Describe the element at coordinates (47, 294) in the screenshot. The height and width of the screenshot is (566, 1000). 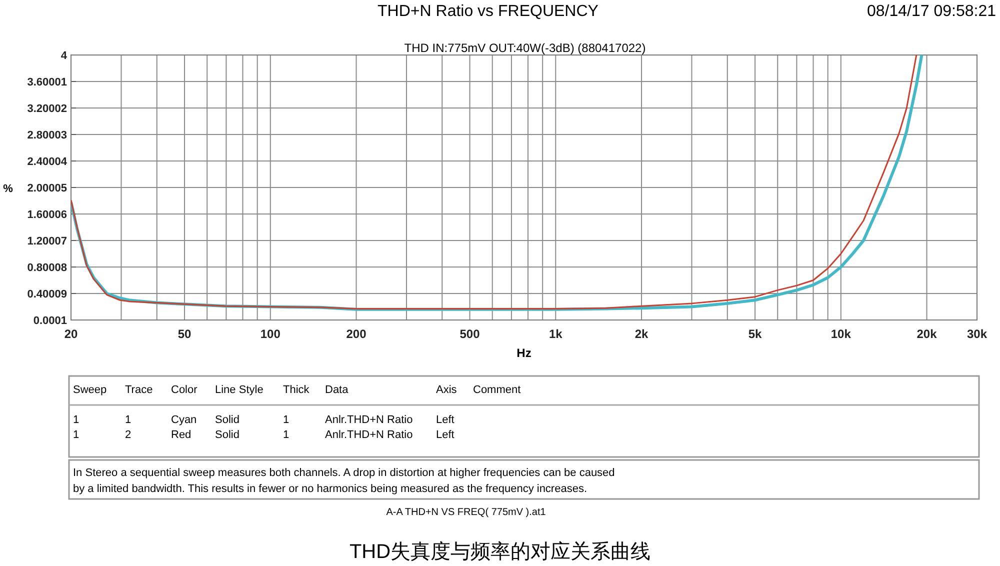
I see `y-tick-label: 0.40009` at that location.